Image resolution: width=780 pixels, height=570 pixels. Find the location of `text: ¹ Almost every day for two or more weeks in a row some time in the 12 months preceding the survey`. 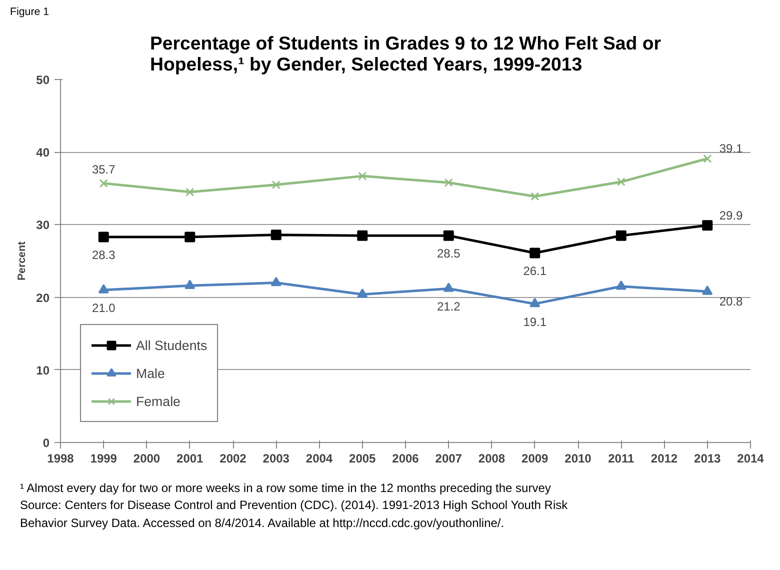

text: ¹ Almost every day for two or more weeks in a row some time in the 12 months preceding the survey is located at coordinates (285, 488).